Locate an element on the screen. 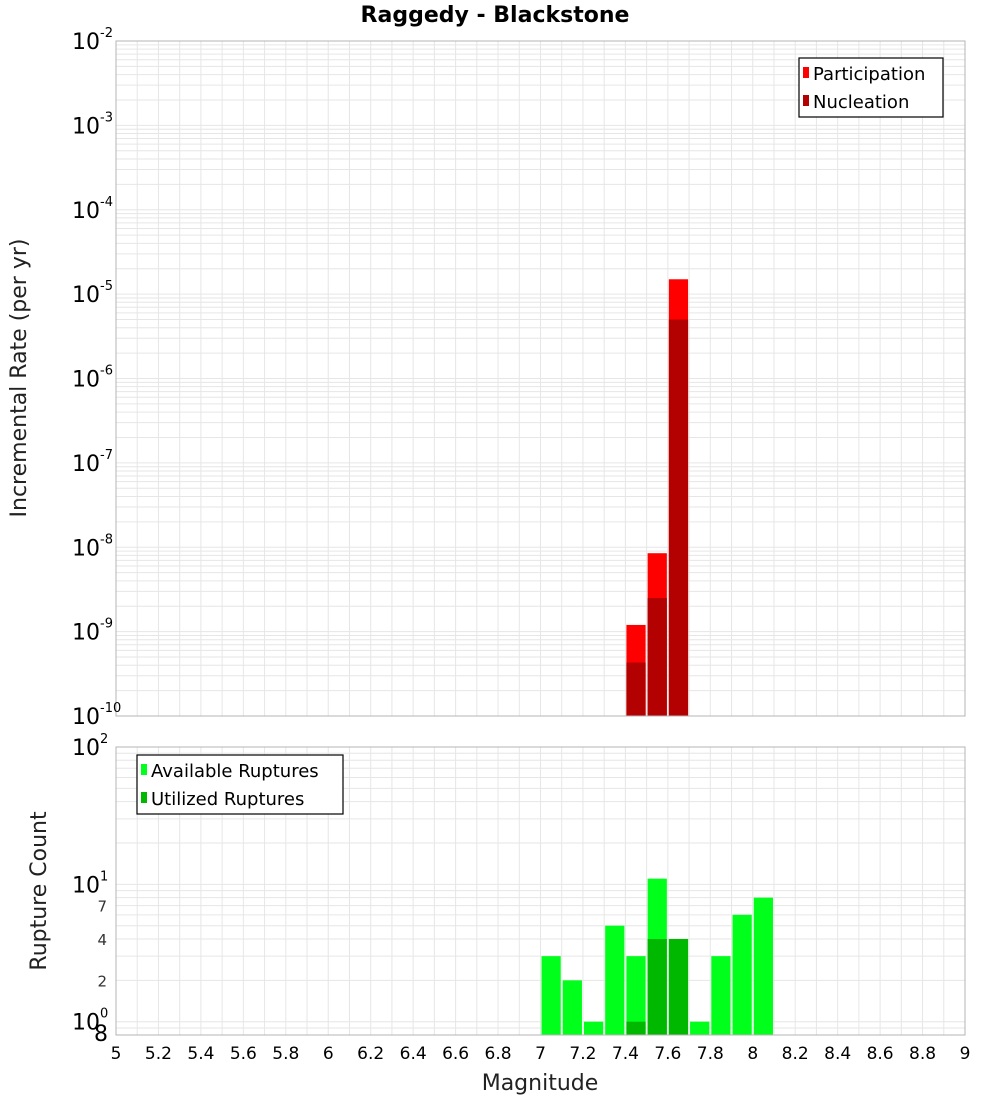 This screenshot has width=1000, height=1100. chart-title: Raggedy - Blackstone is located at coordinates (495, 15).